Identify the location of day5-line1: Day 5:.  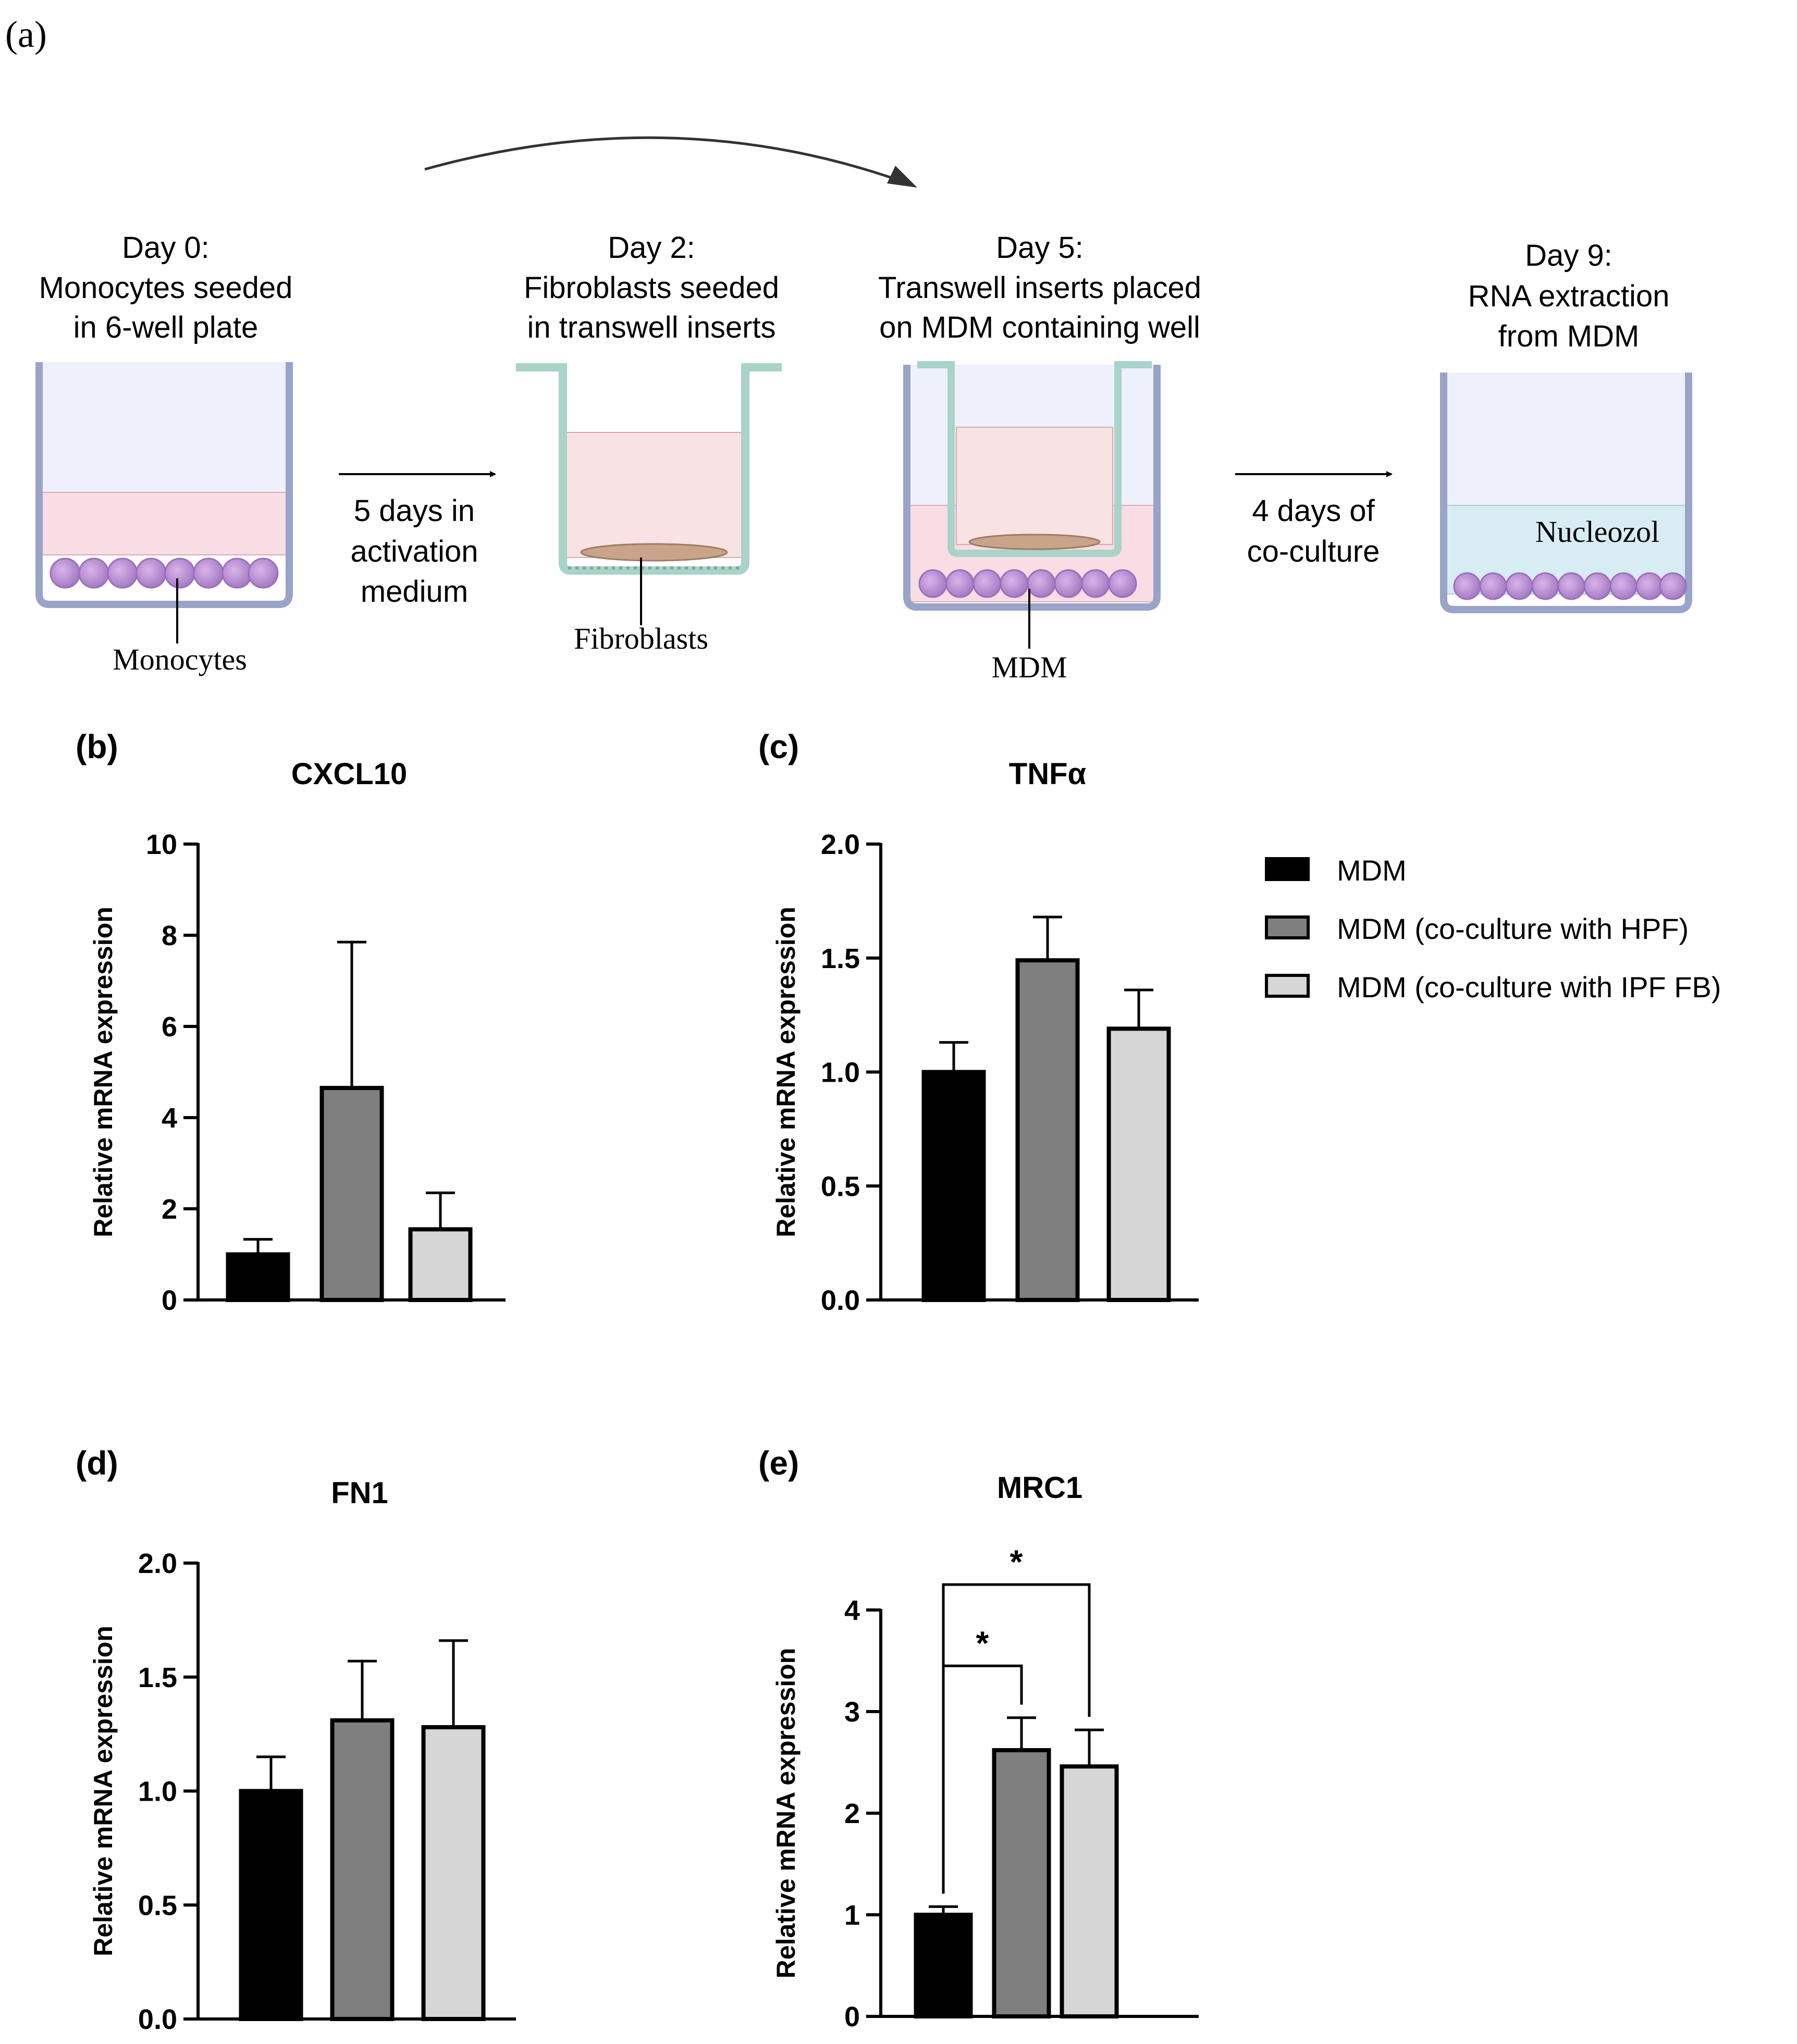
(1040, 248).